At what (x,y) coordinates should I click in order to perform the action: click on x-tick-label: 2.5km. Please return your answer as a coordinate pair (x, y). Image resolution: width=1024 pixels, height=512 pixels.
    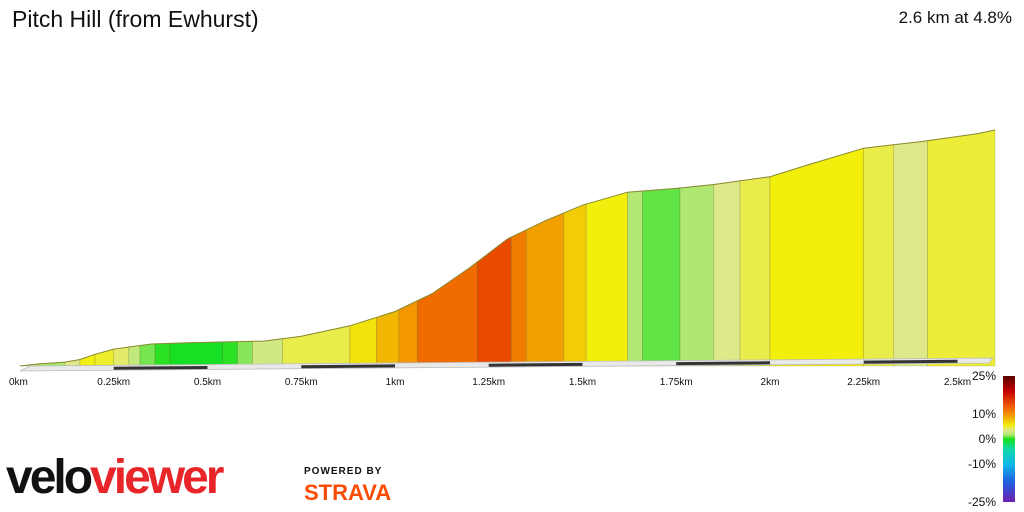
    Looking at the image, I should click on (957, 382).